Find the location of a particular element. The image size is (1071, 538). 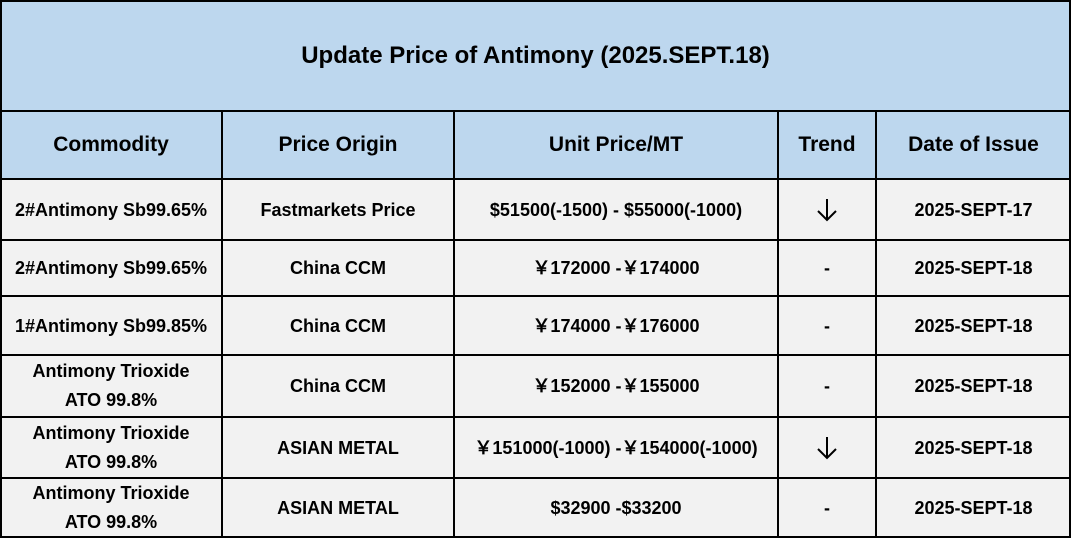

row-2-commodity-line-1: 1#Antimony Sb99.85% is located at coordinates (111, 325).